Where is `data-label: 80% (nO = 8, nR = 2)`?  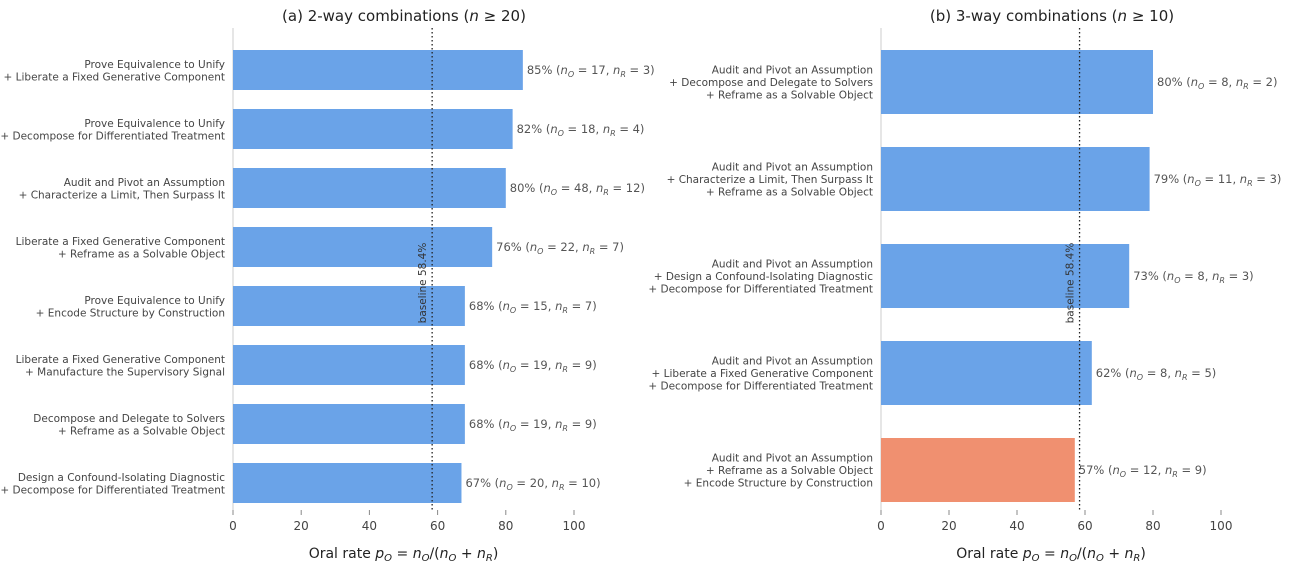
data-label: 80% (nO = 8, nR = 2) is located at coordinates (1217, 83).